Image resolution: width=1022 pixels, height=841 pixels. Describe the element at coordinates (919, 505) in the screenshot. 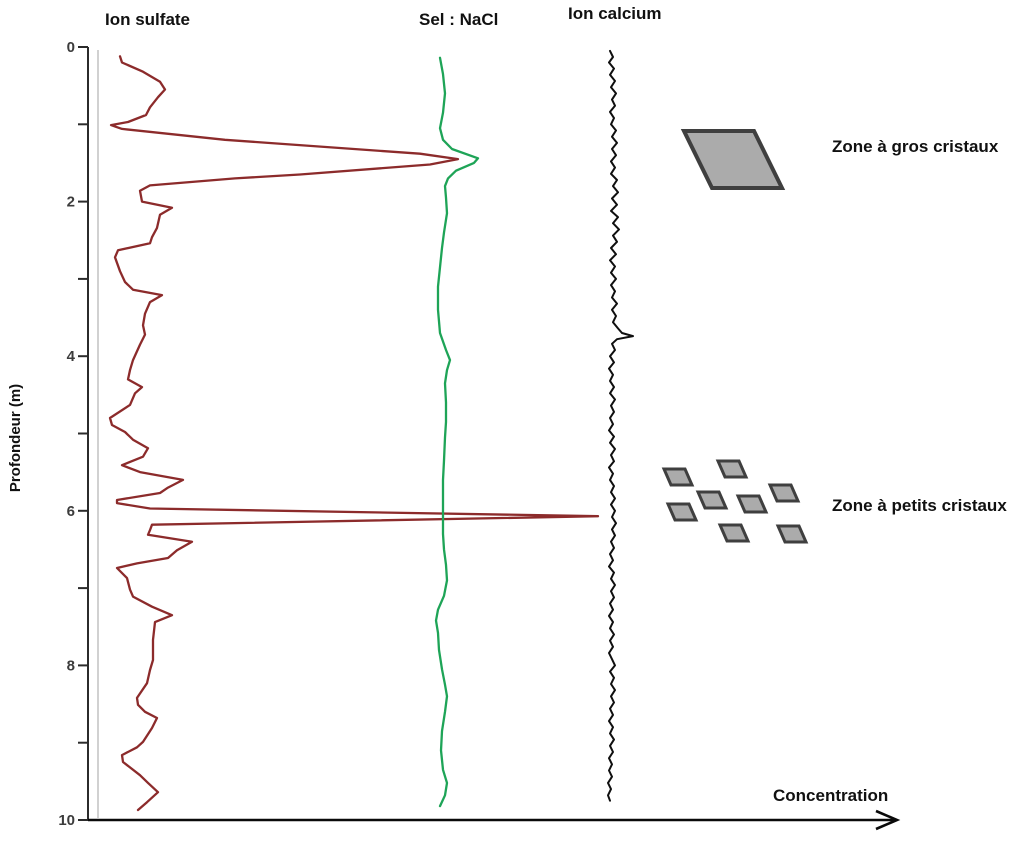

I see `legend-label-small-crystals: Zone à petits cristaux` at that location.